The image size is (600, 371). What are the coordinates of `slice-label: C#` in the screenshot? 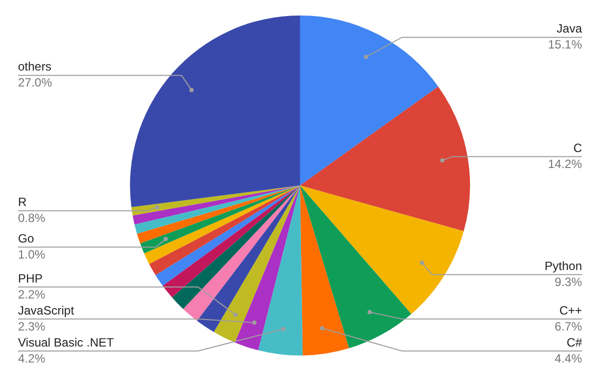 It's located at (574, 342).